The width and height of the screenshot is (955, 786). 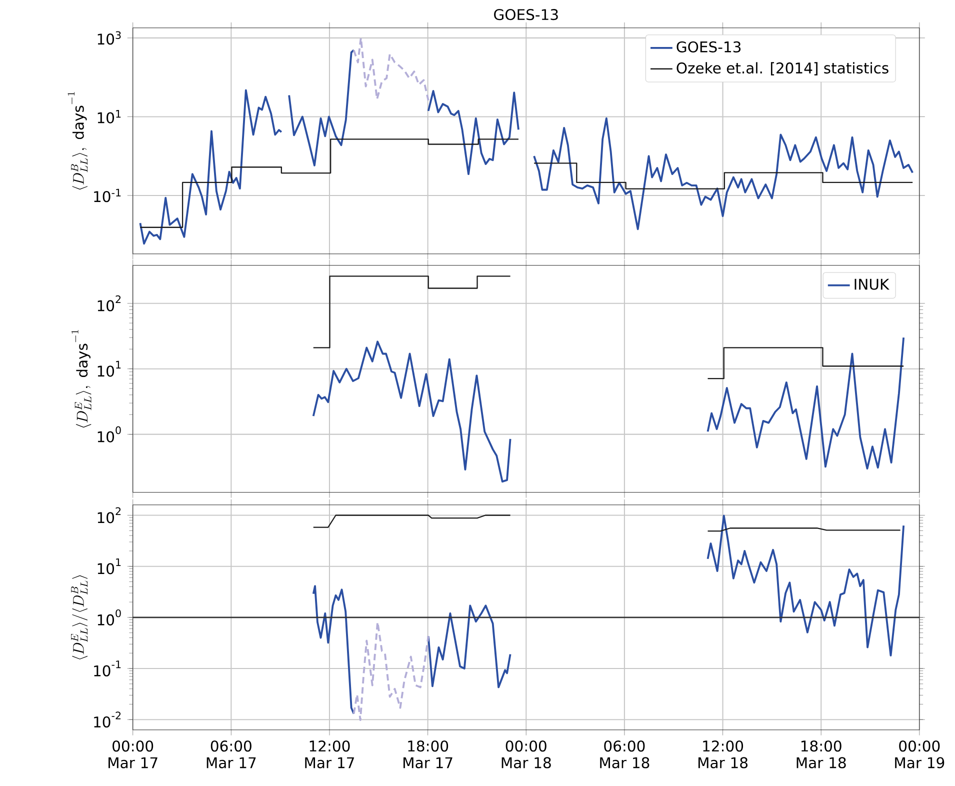 I want to click on x-tick-label: 18:00 Mar 18, so click(x=821, y=754).